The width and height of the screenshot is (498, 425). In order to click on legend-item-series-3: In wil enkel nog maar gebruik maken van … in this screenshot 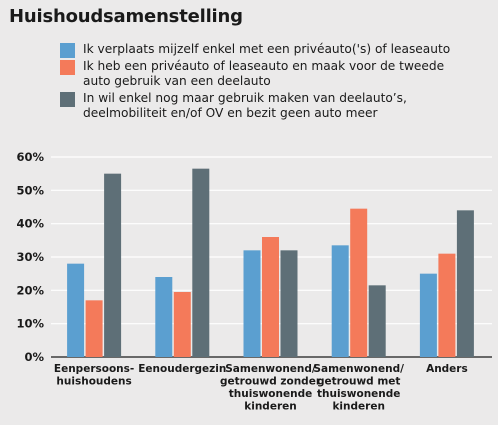, I will do `click(275, 106)`.